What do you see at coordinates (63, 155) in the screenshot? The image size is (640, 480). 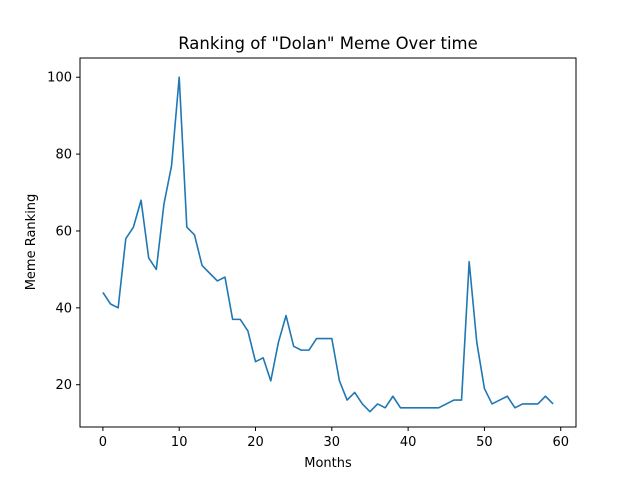 I see `y-tick-label: 80` at bounding box center [63, 155].